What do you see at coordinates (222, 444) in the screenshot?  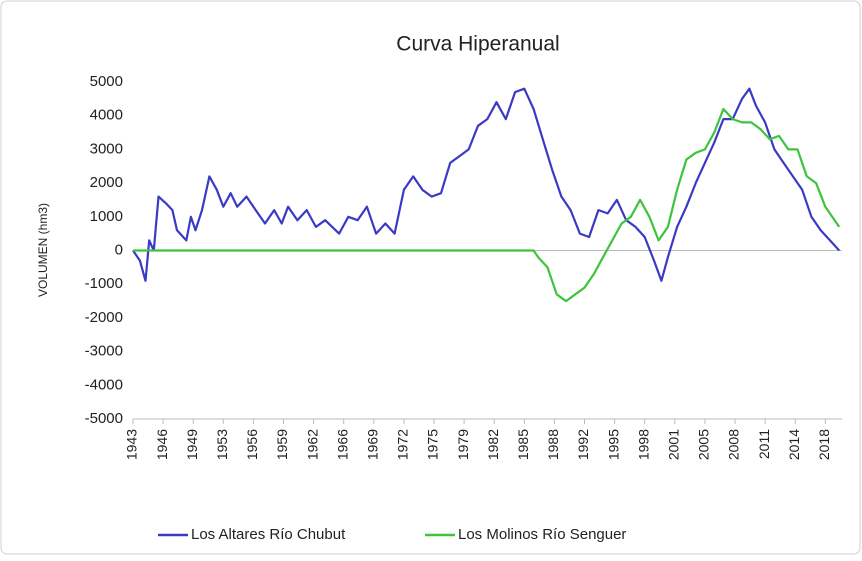 I see `x-tick-label: 1953` at bounding box center [222, 444].